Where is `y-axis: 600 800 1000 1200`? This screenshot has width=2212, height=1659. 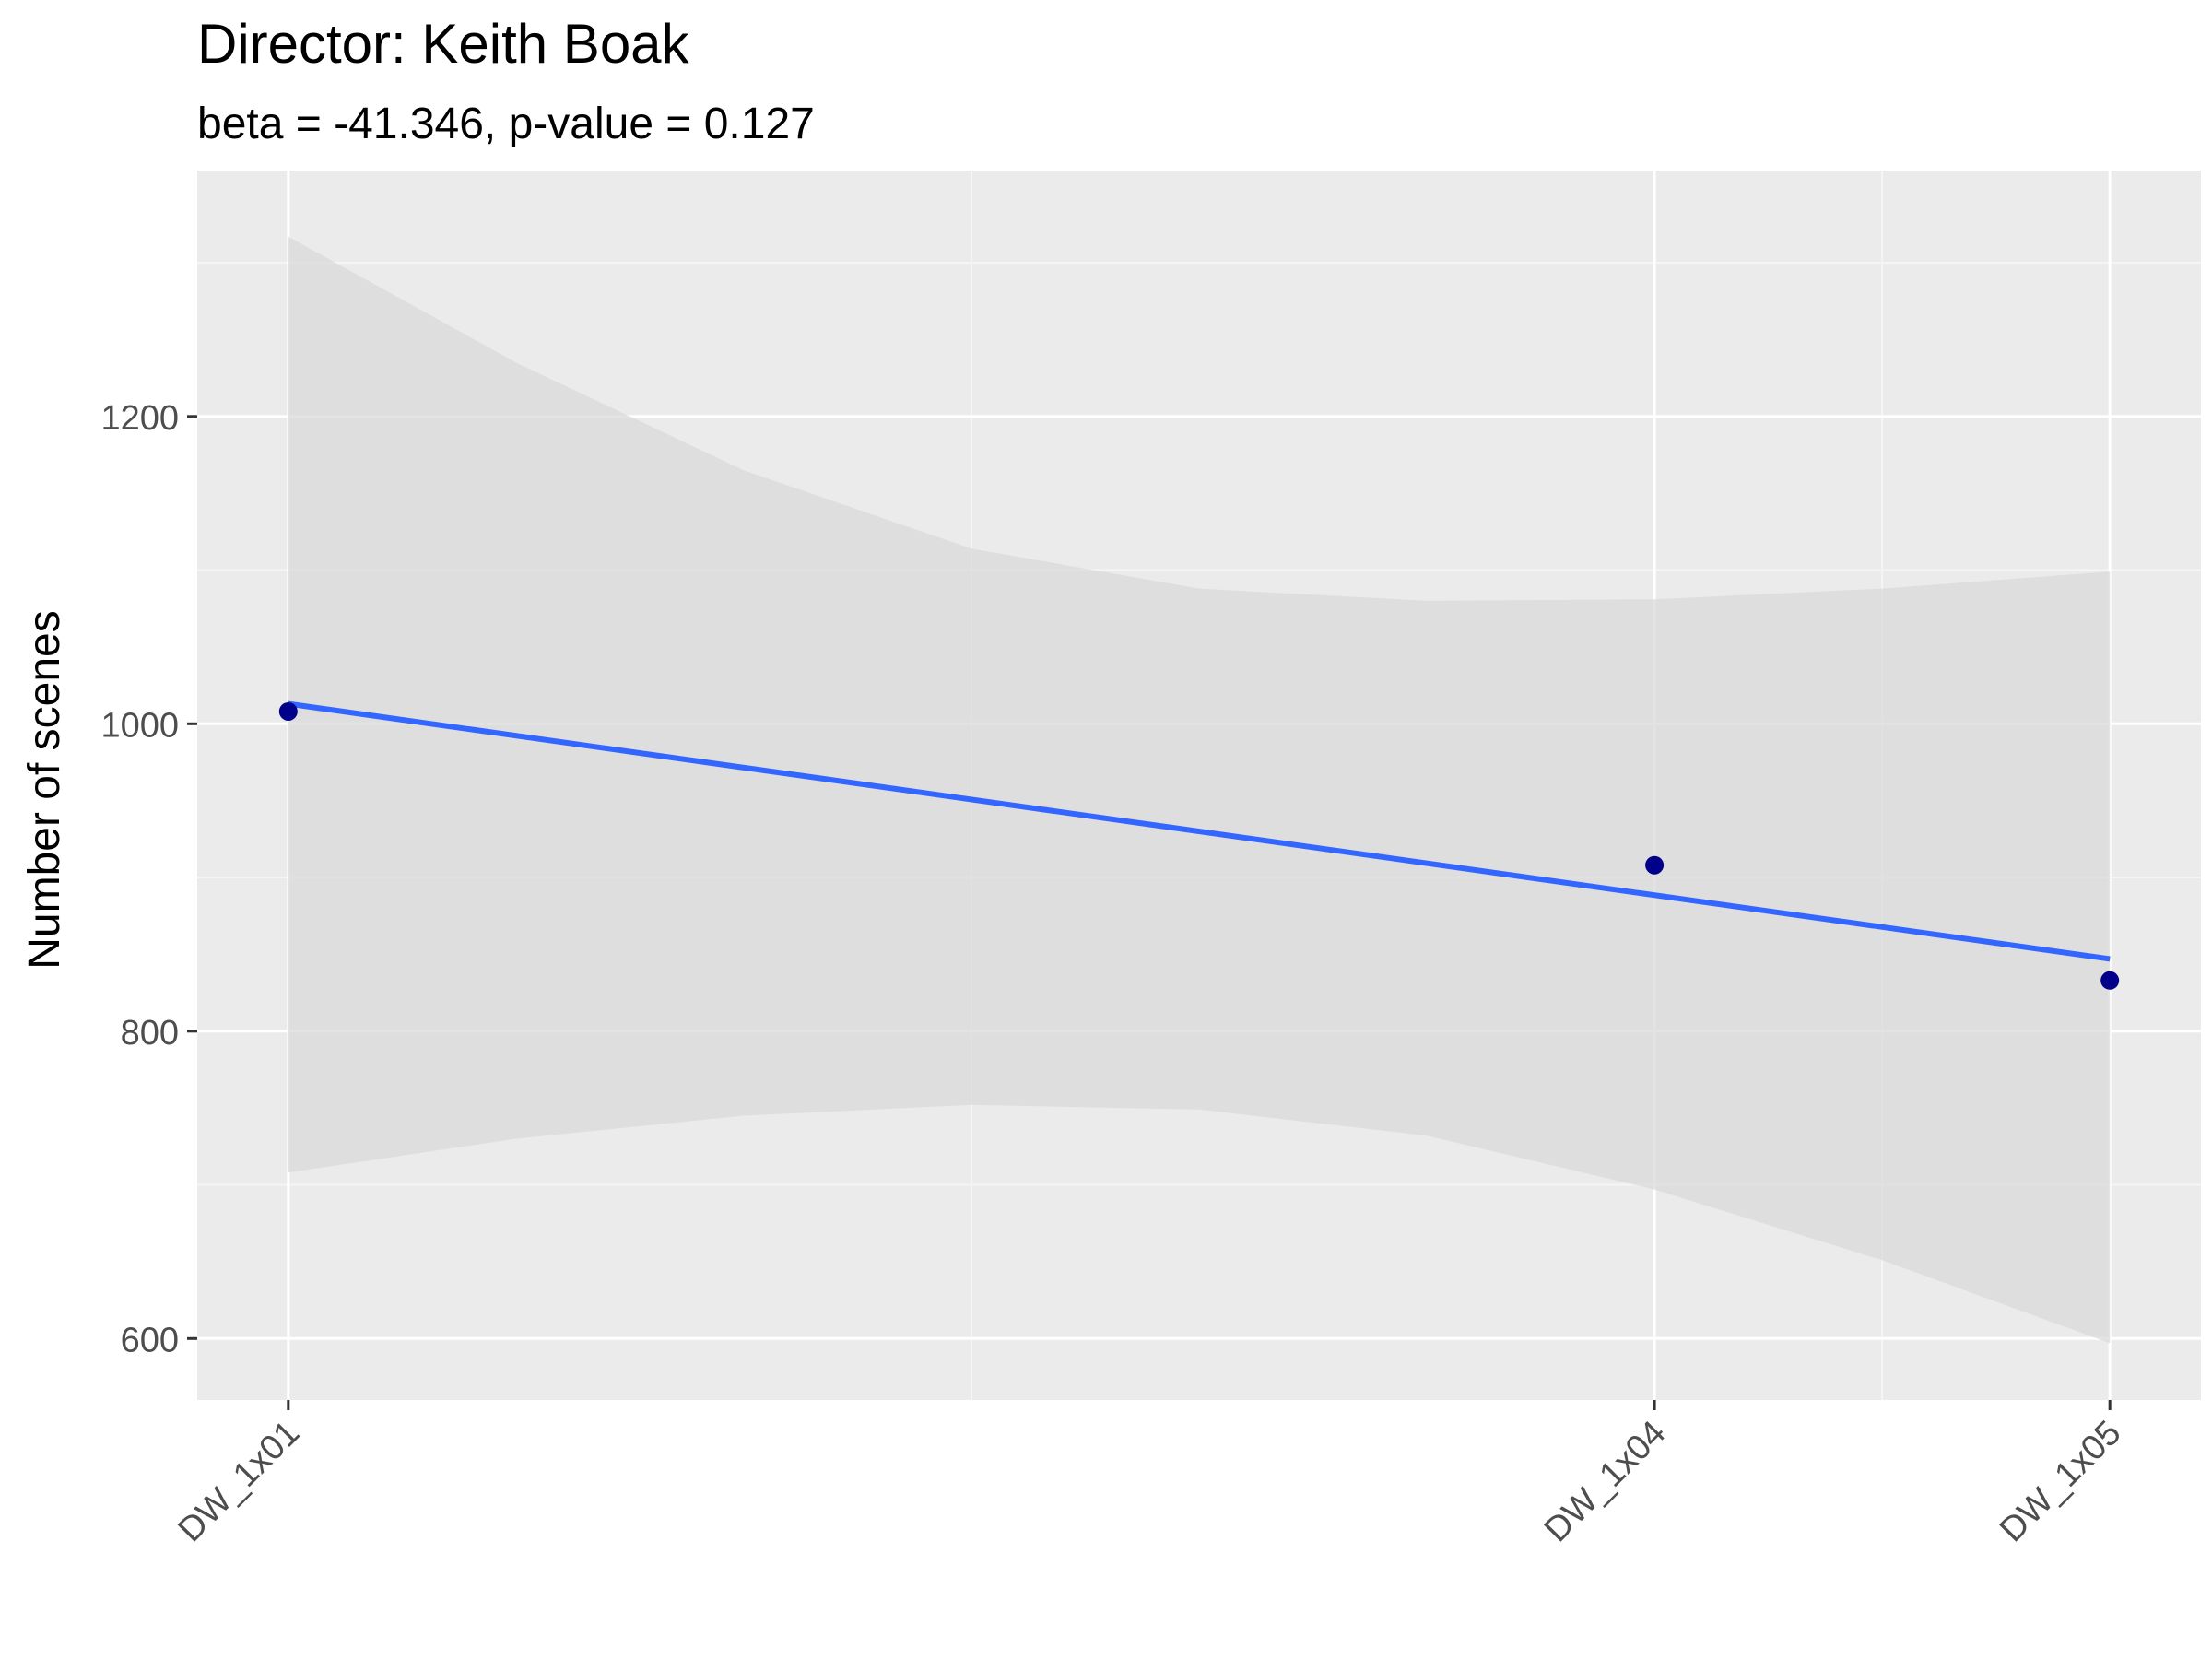
y-axis: 600 800 1000 1200 is located at coordinates (148, 879).